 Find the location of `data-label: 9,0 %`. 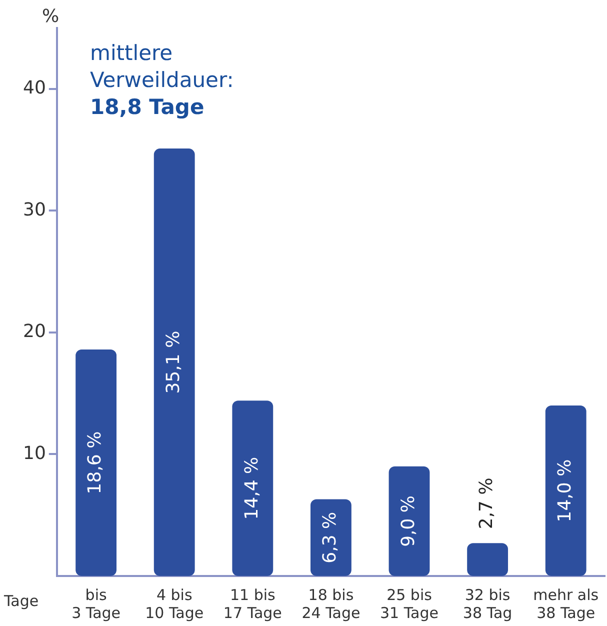

data-label: 9,0 % is located at coordinates (408, 521).